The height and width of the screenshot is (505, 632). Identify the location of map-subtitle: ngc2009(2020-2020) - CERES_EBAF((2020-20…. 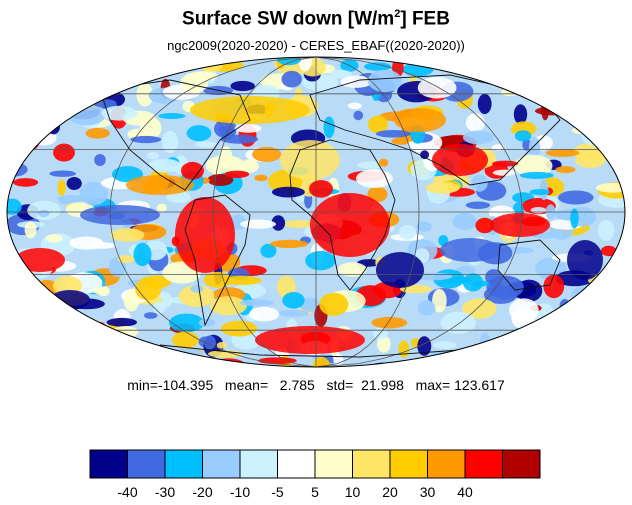
(316, 45).